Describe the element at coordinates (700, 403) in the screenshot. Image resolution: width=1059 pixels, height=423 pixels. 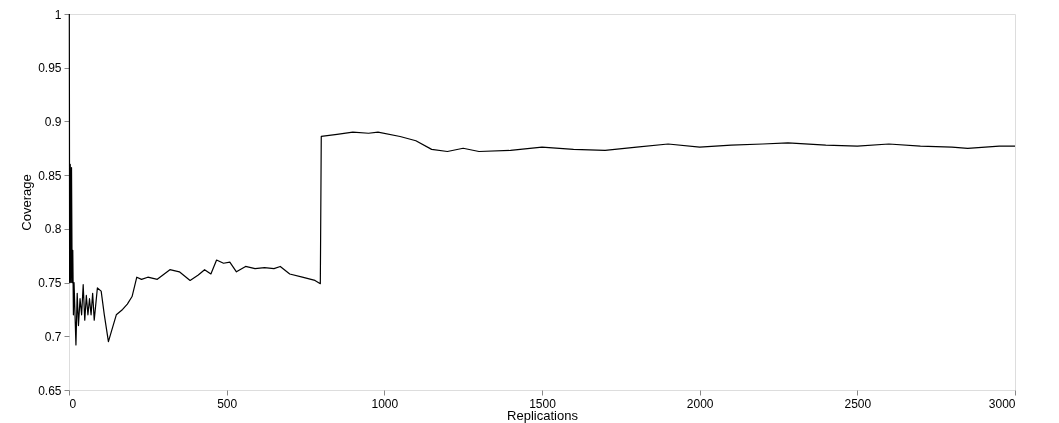
I see `x-tick-label: 2000` at that location.